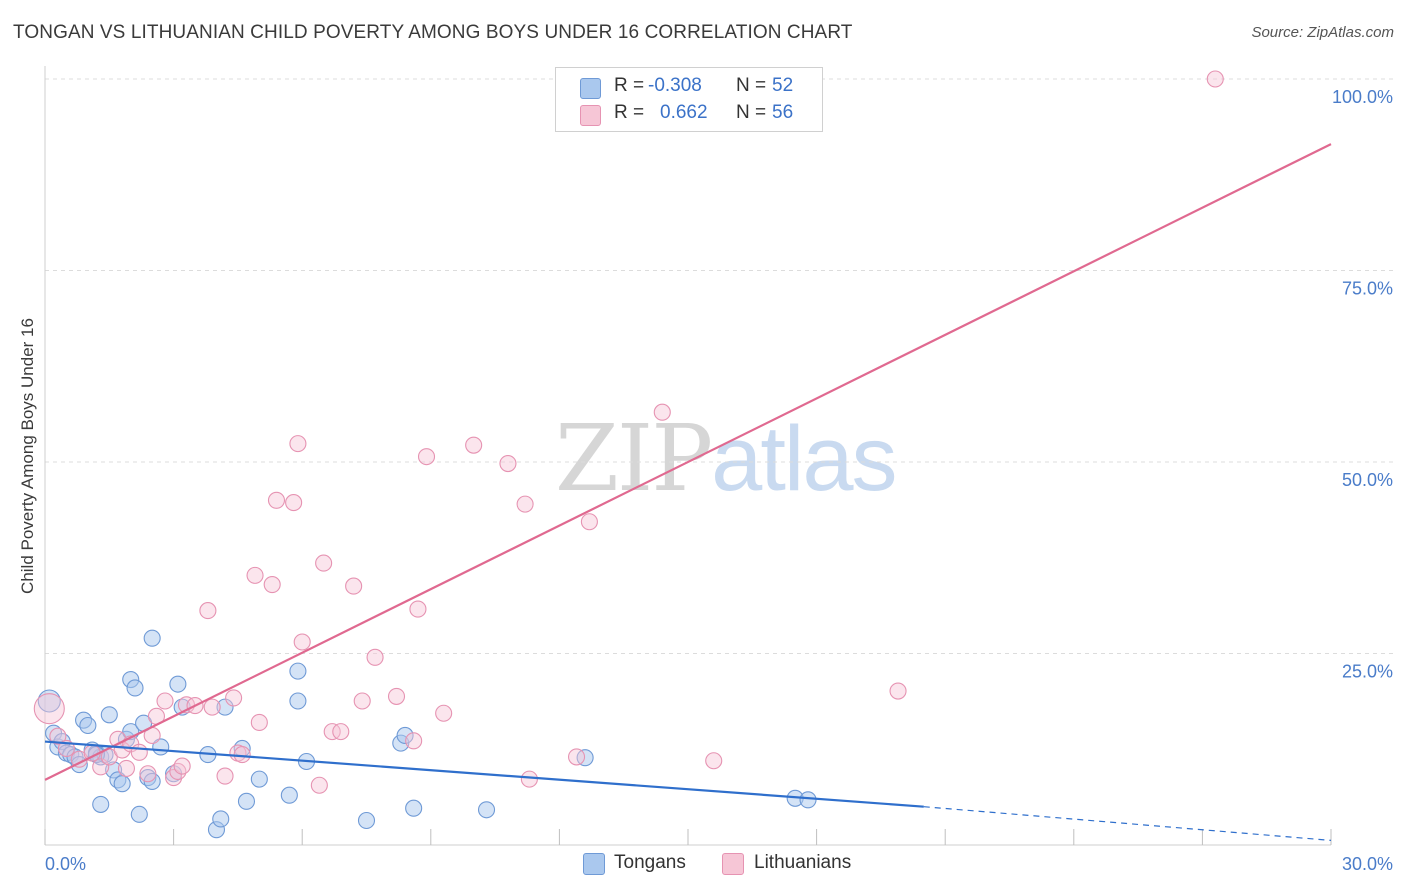  What do you see at coordinates (484, 774) in the screenshot?
I see `tongan-trend-line` at bounding box center [484, 774].